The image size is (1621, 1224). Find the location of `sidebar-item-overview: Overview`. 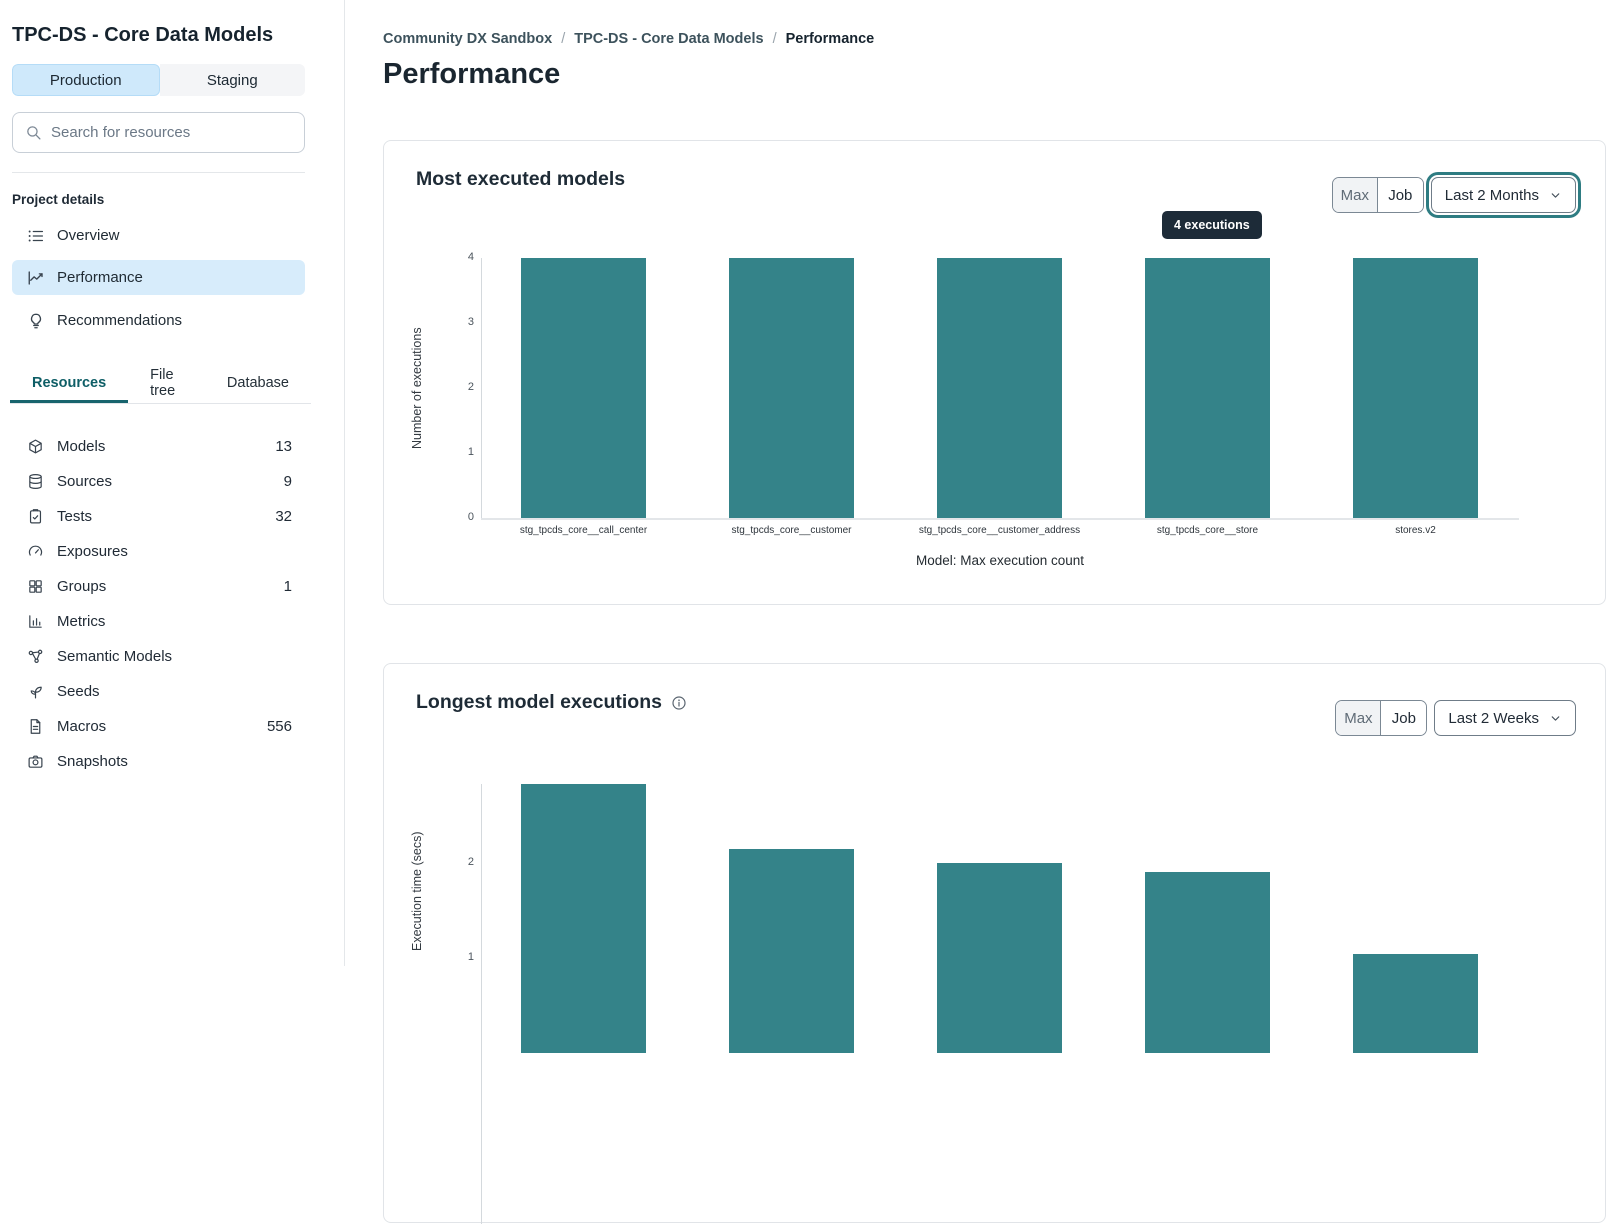

sidebar-item-overview: Overview is located at coordinates (158, 235).